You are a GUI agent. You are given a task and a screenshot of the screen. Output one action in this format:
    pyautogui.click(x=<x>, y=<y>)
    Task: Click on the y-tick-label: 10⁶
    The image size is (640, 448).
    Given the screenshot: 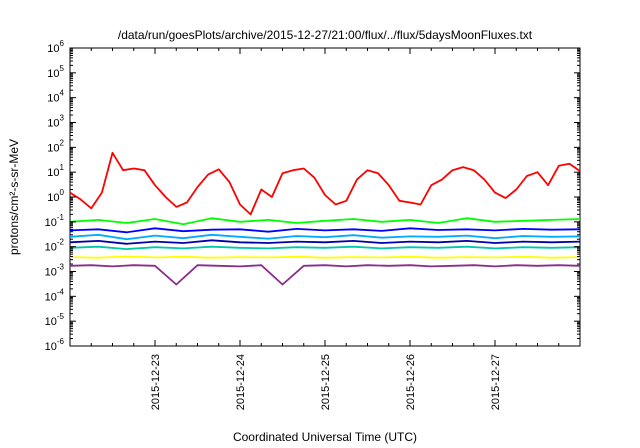 What is the action you would take?
    pyautogui.click(x=55, y=47)
    